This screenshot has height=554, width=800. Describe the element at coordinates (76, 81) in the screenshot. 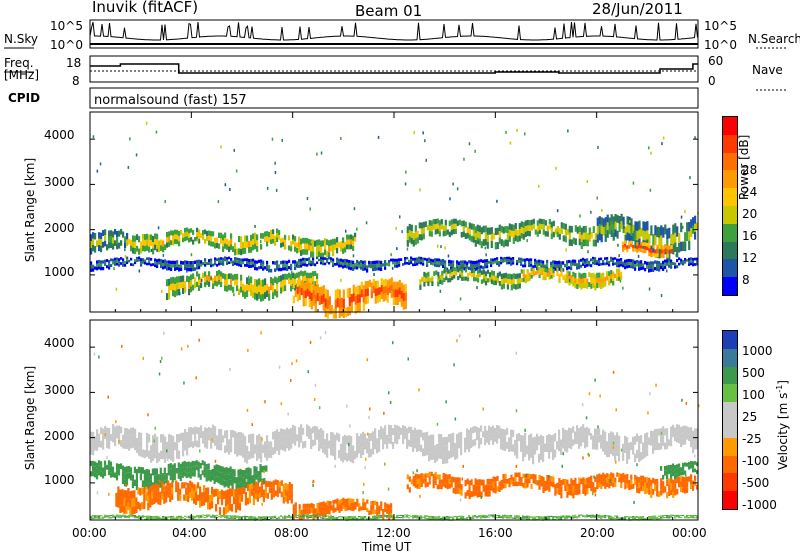

I see `freq-tick-8: 8` at that location.